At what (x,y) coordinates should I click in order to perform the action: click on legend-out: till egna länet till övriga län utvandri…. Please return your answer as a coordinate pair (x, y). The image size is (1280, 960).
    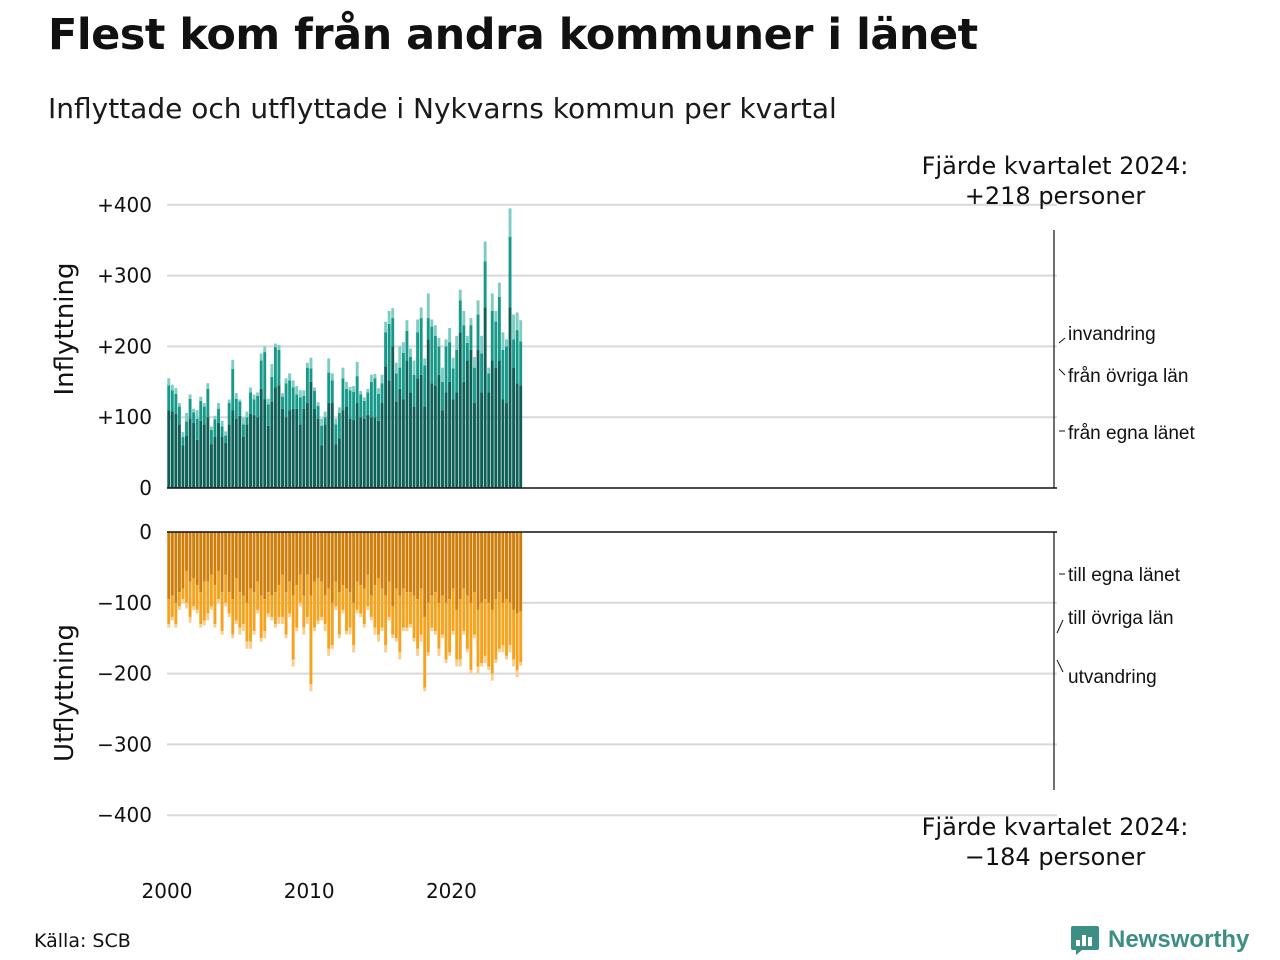
    Looking at the image, I should click on (1118, 626).